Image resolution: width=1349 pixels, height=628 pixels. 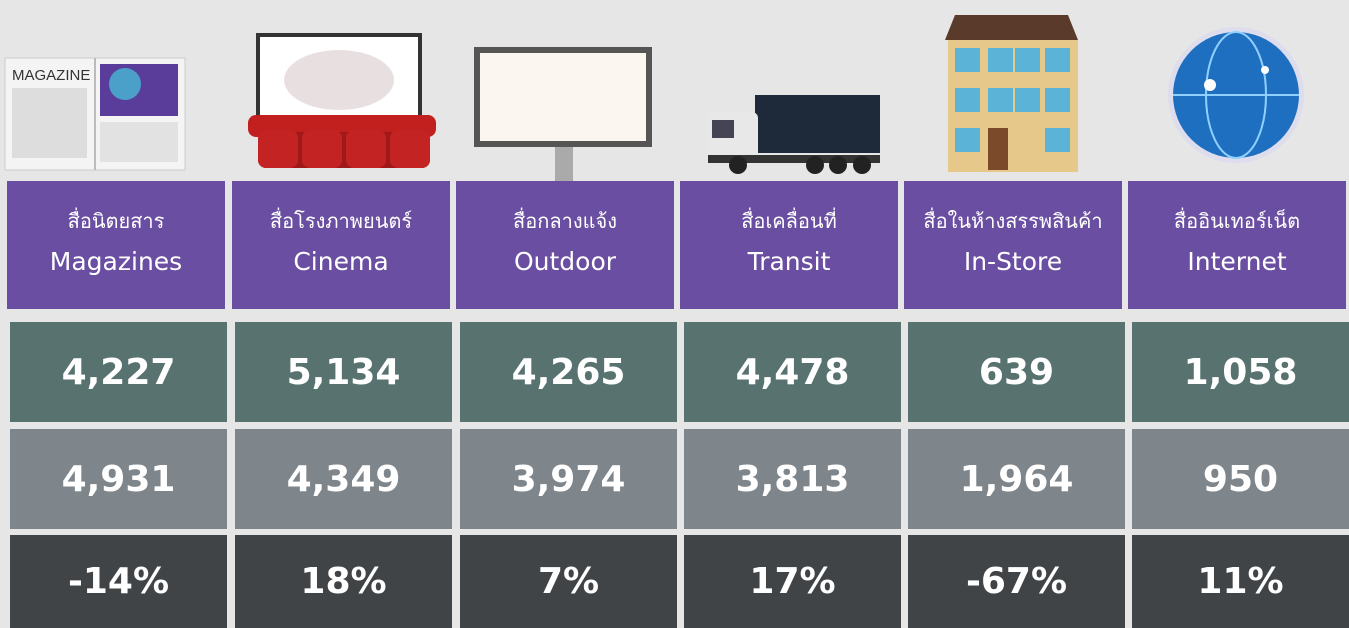 What do you see at coordinates (792, 372) in the screenshot?
I see `table-cell: 4,478` at bounding box center [792, 372].